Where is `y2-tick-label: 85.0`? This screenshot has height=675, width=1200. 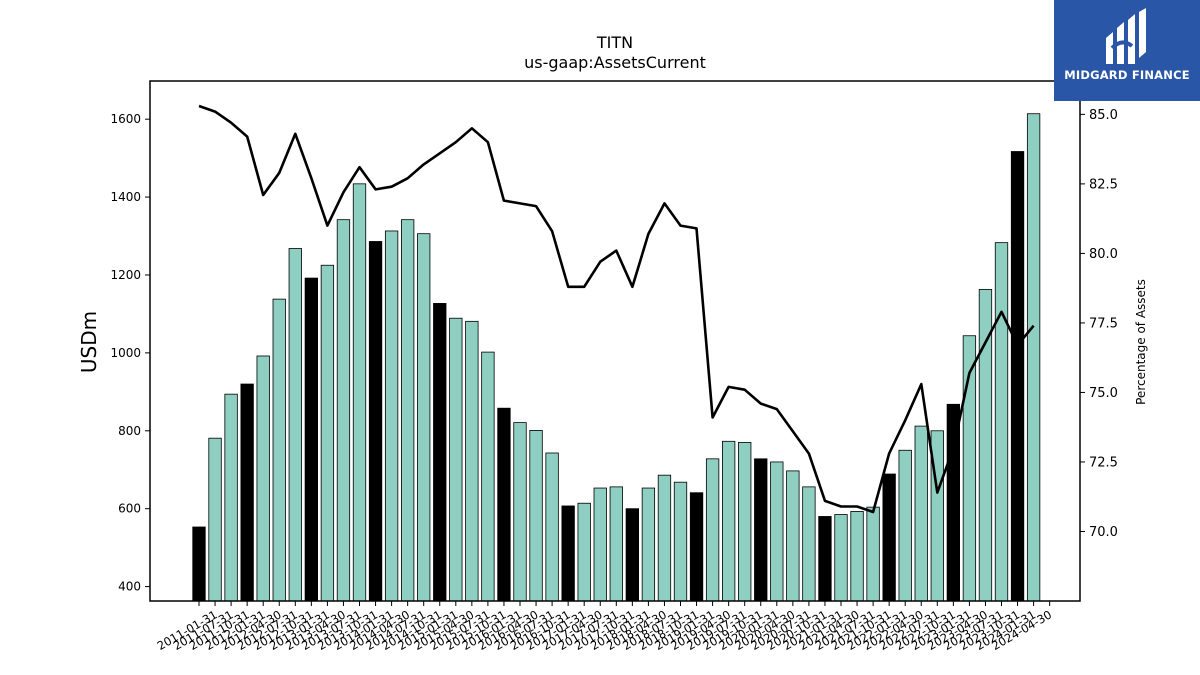 y2-tick-label: 85.0 is located at coordinates (1103, 115).